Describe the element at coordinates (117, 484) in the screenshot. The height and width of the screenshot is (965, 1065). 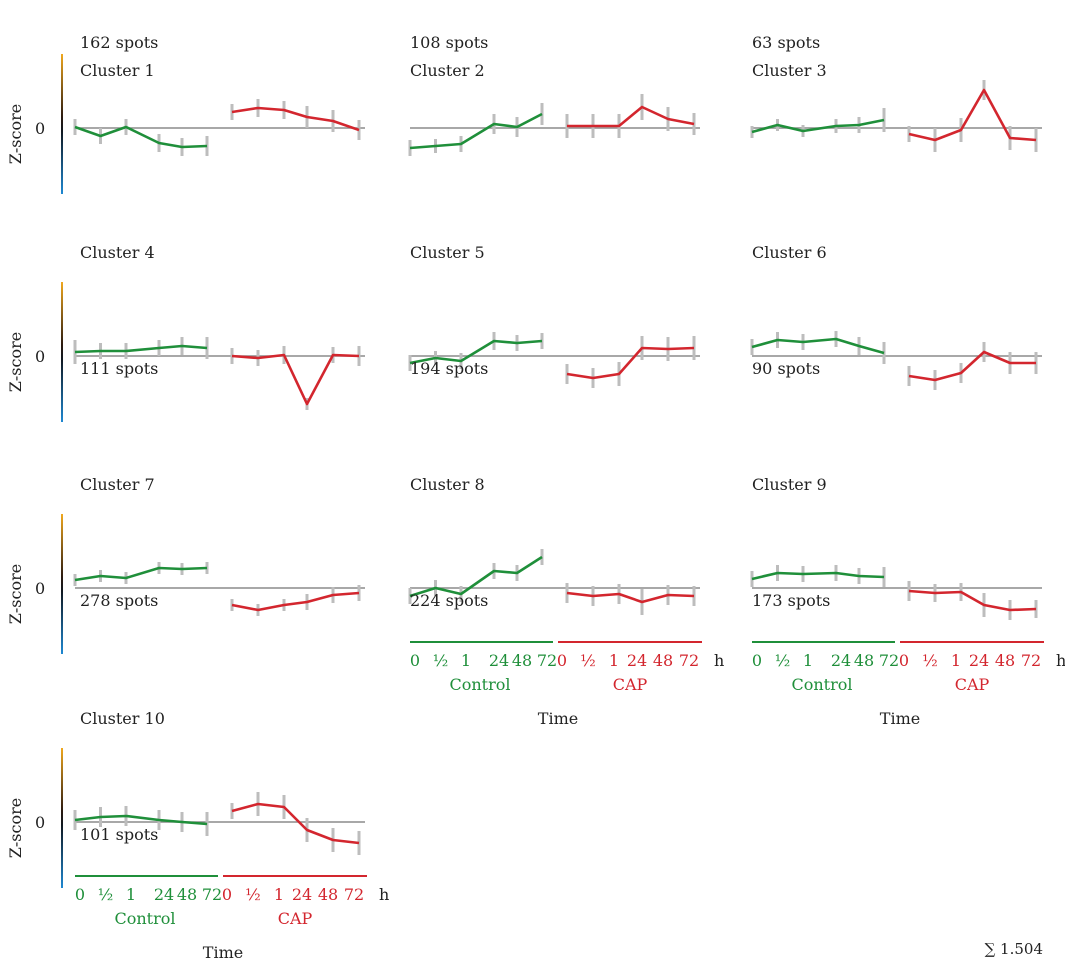
I see `cluster-title: Cluster 7` at that location.